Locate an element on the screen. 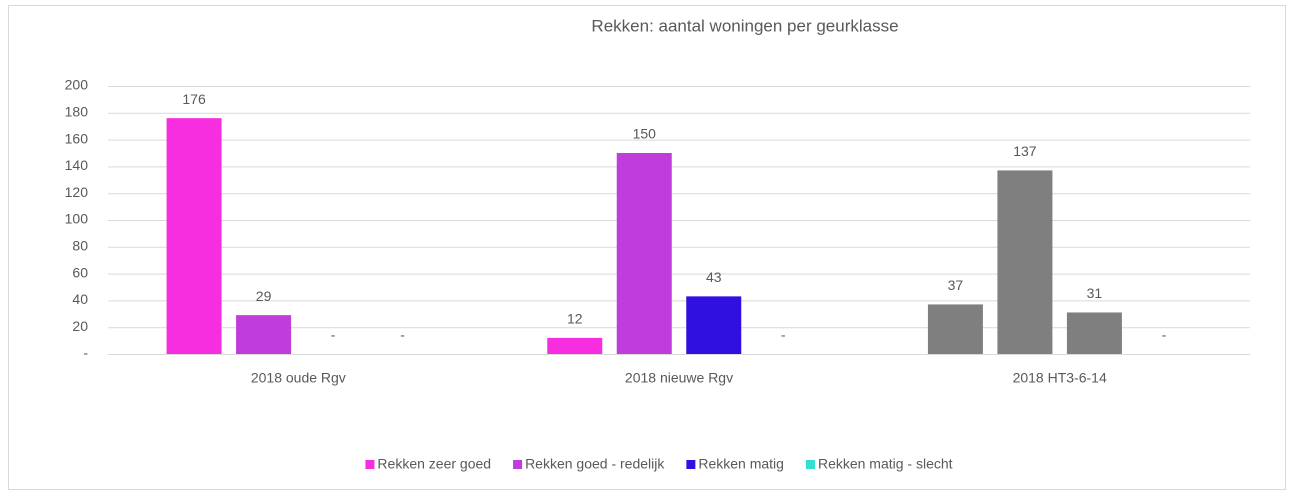  data-label: 43 is located at coordinates (714, 277).